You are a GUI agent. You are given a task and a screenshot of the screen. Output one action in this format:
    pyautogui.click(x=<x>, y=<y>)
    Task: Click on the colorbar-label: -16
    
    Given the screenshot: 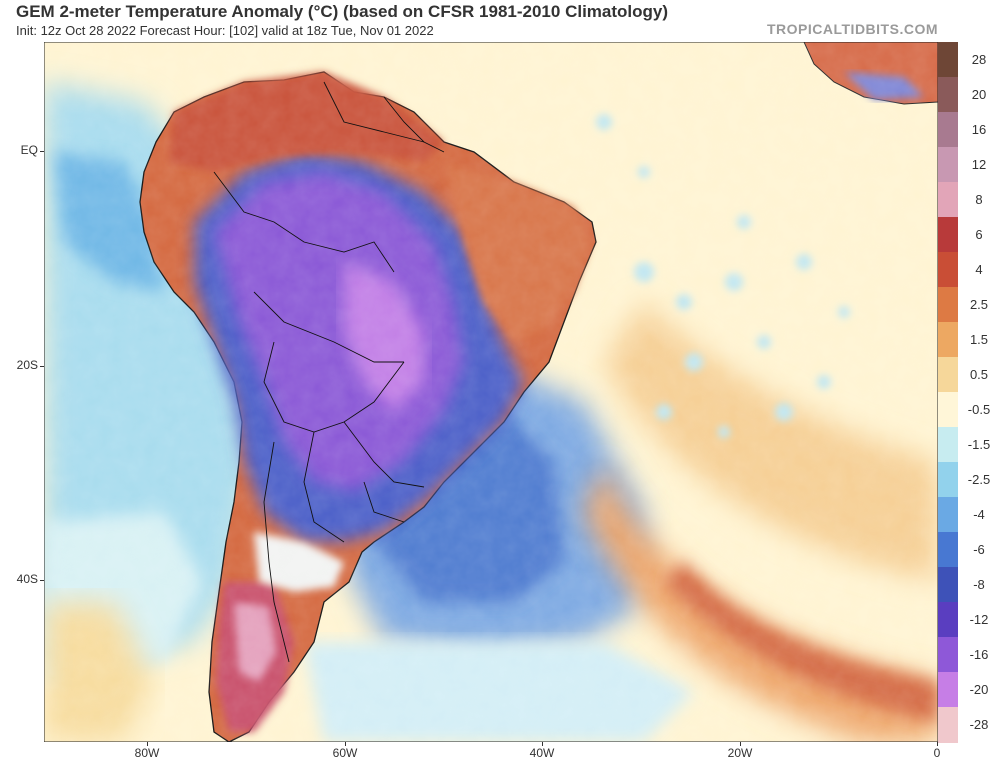 What is the action you would take?
    pyautogui.click(x=979, y=654)
    